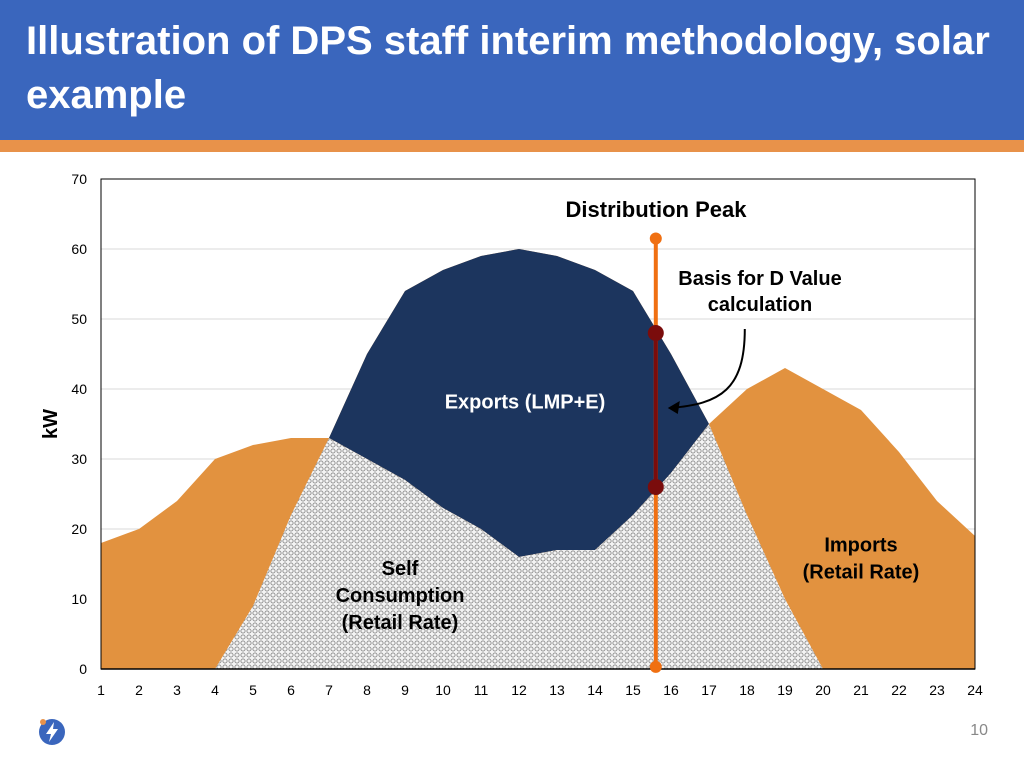  Describe the element at coordinates (747, 690) in the screenshot. I see `x-tick-label: 18` at that location.